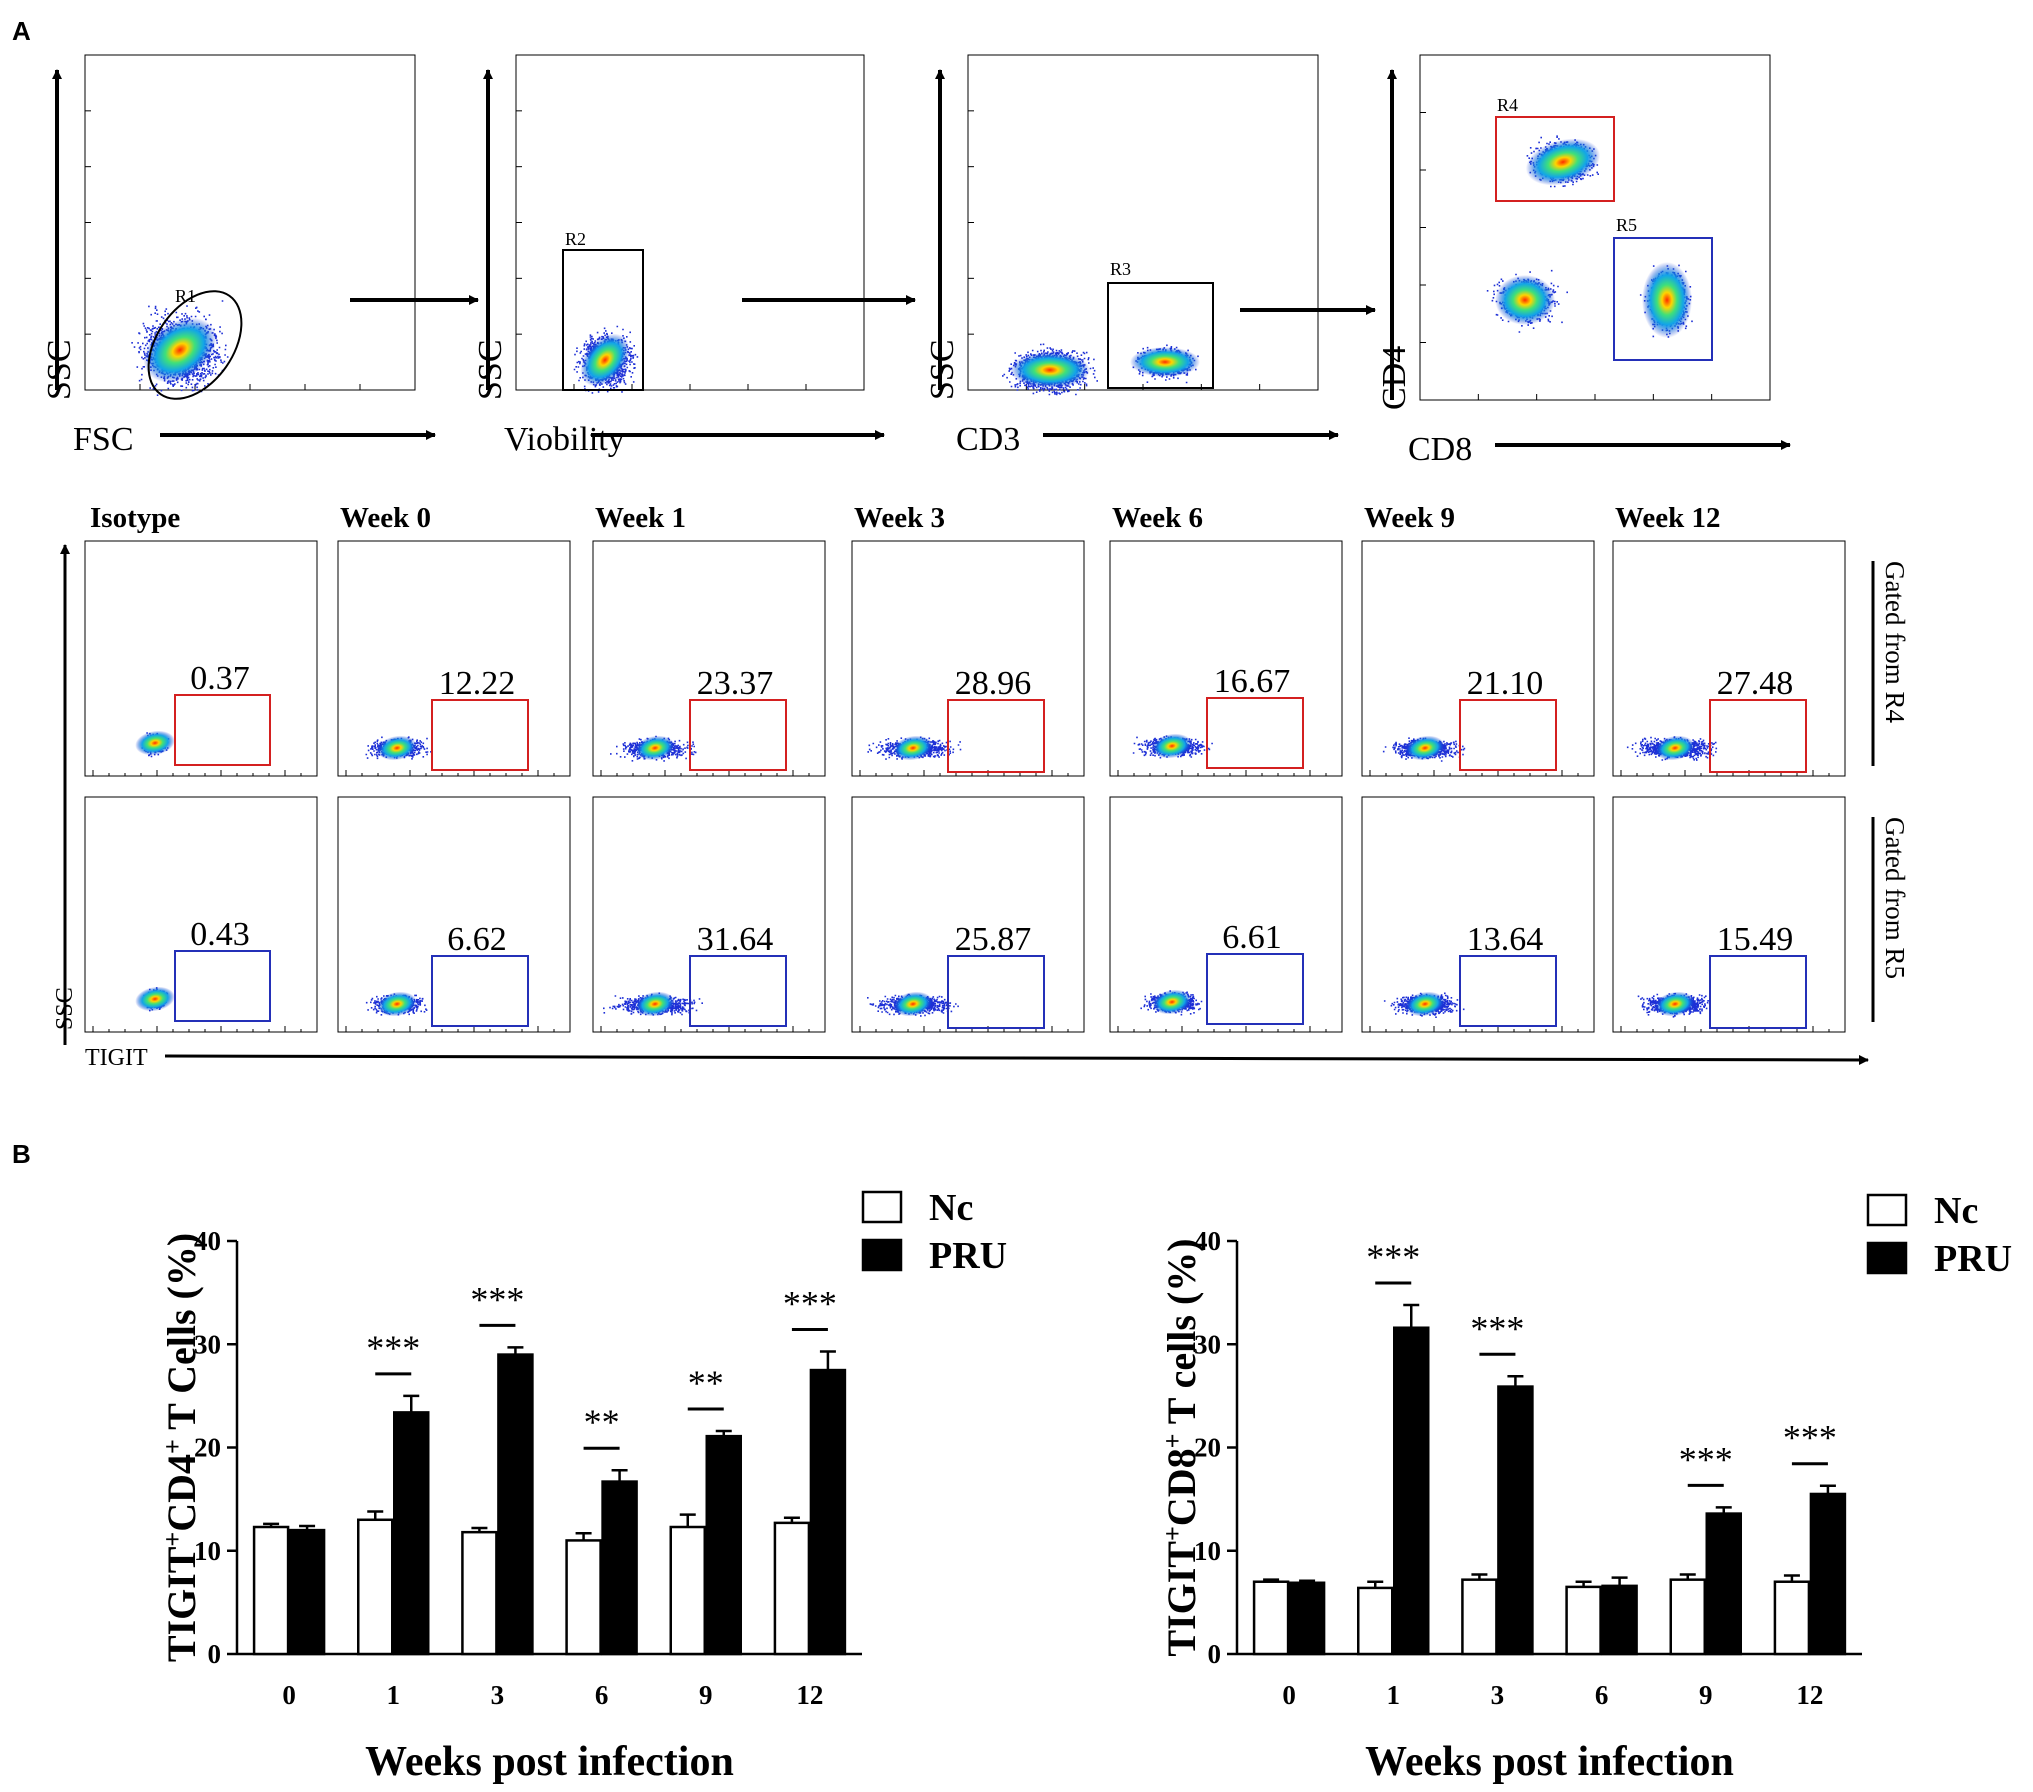 The height and width of the screenshot is (1792, 2033). I want to click on legend-label: PRU, so click(1973, 1259).